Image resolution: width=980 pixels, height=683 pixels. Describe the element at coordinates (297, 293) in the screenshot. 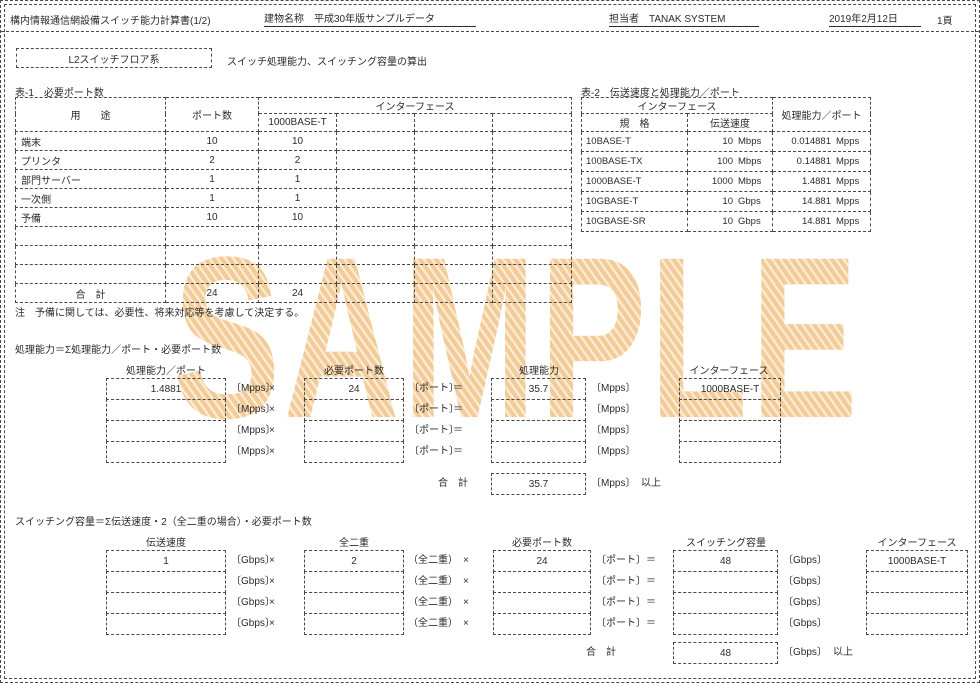

I see `total-if: 24` at that location.